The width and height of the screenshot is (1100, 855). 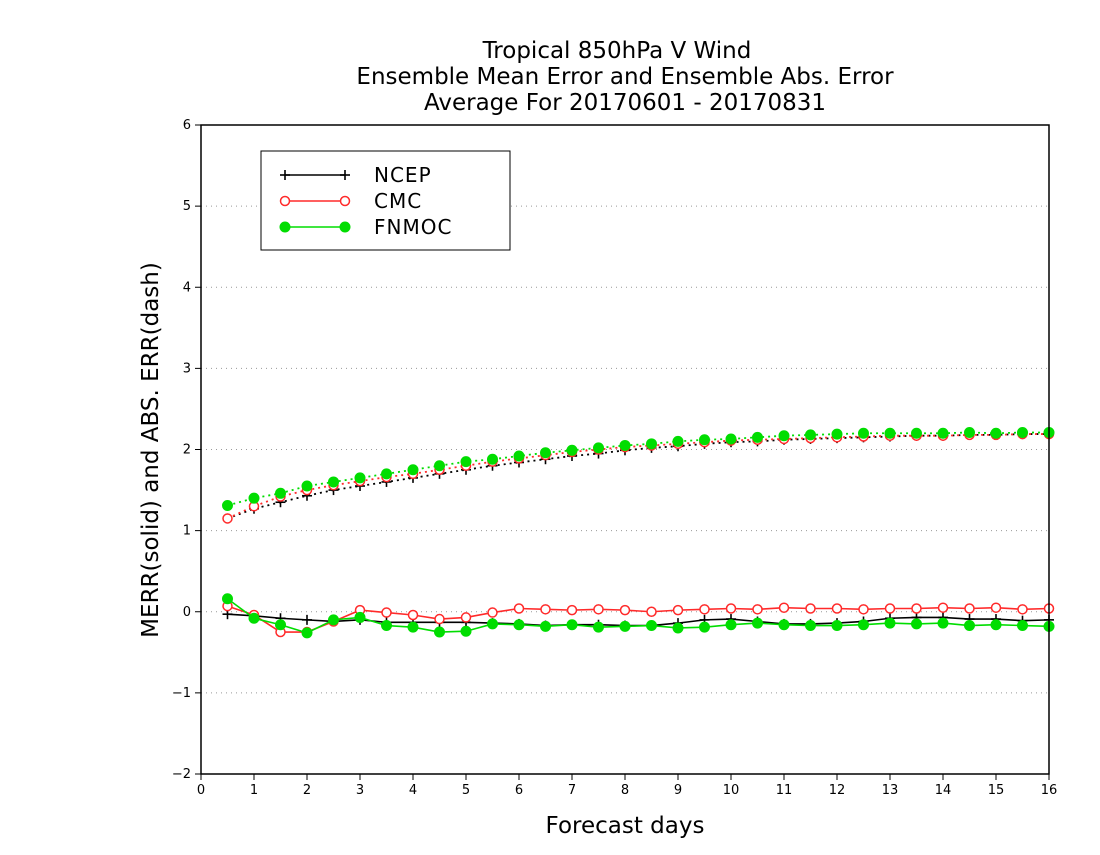 What do you see at coordinates (413, 790) in the screenshot?
I see `x-tick-label: 4` at bounding box center [413, 790].